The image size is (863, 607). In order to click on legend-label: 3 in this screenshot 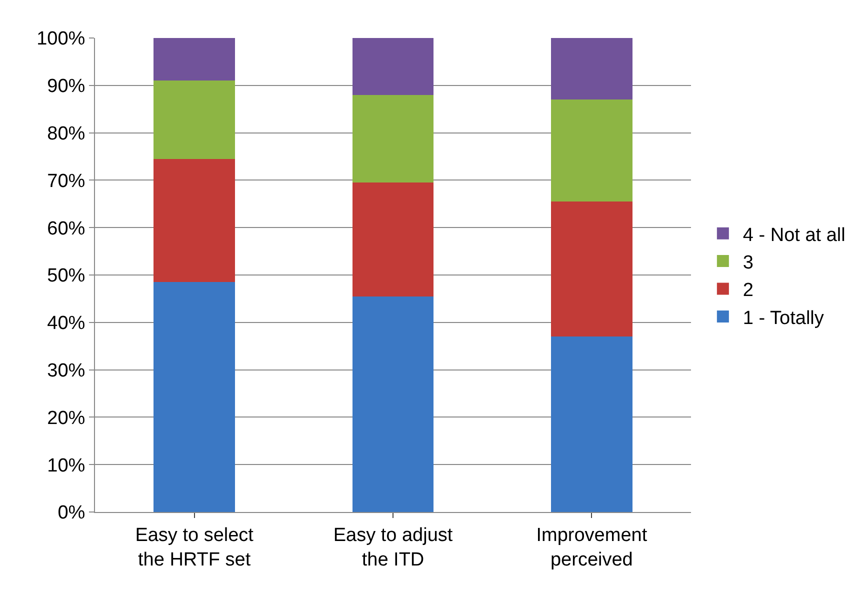, I will do `click(748, 263)`.